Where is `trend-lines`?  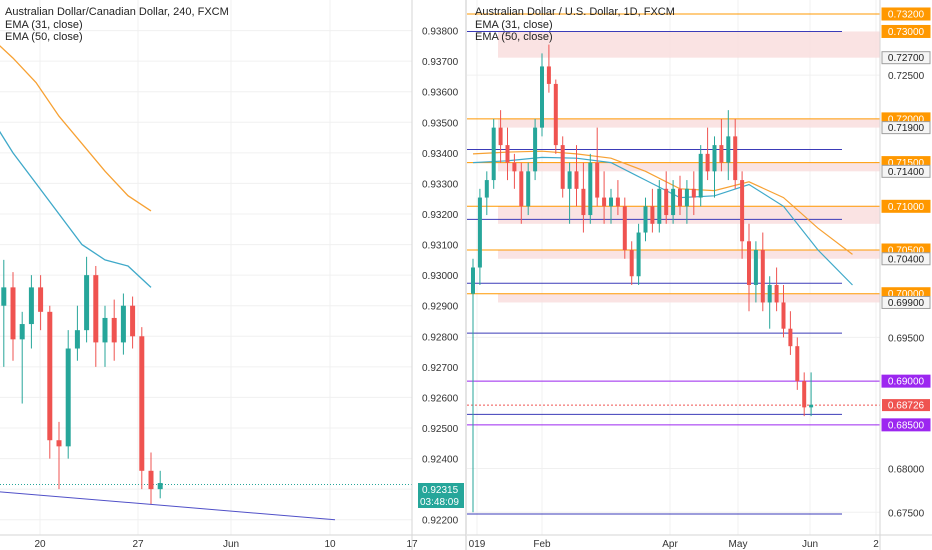 trend-lines is located at coordinates (168, 505).